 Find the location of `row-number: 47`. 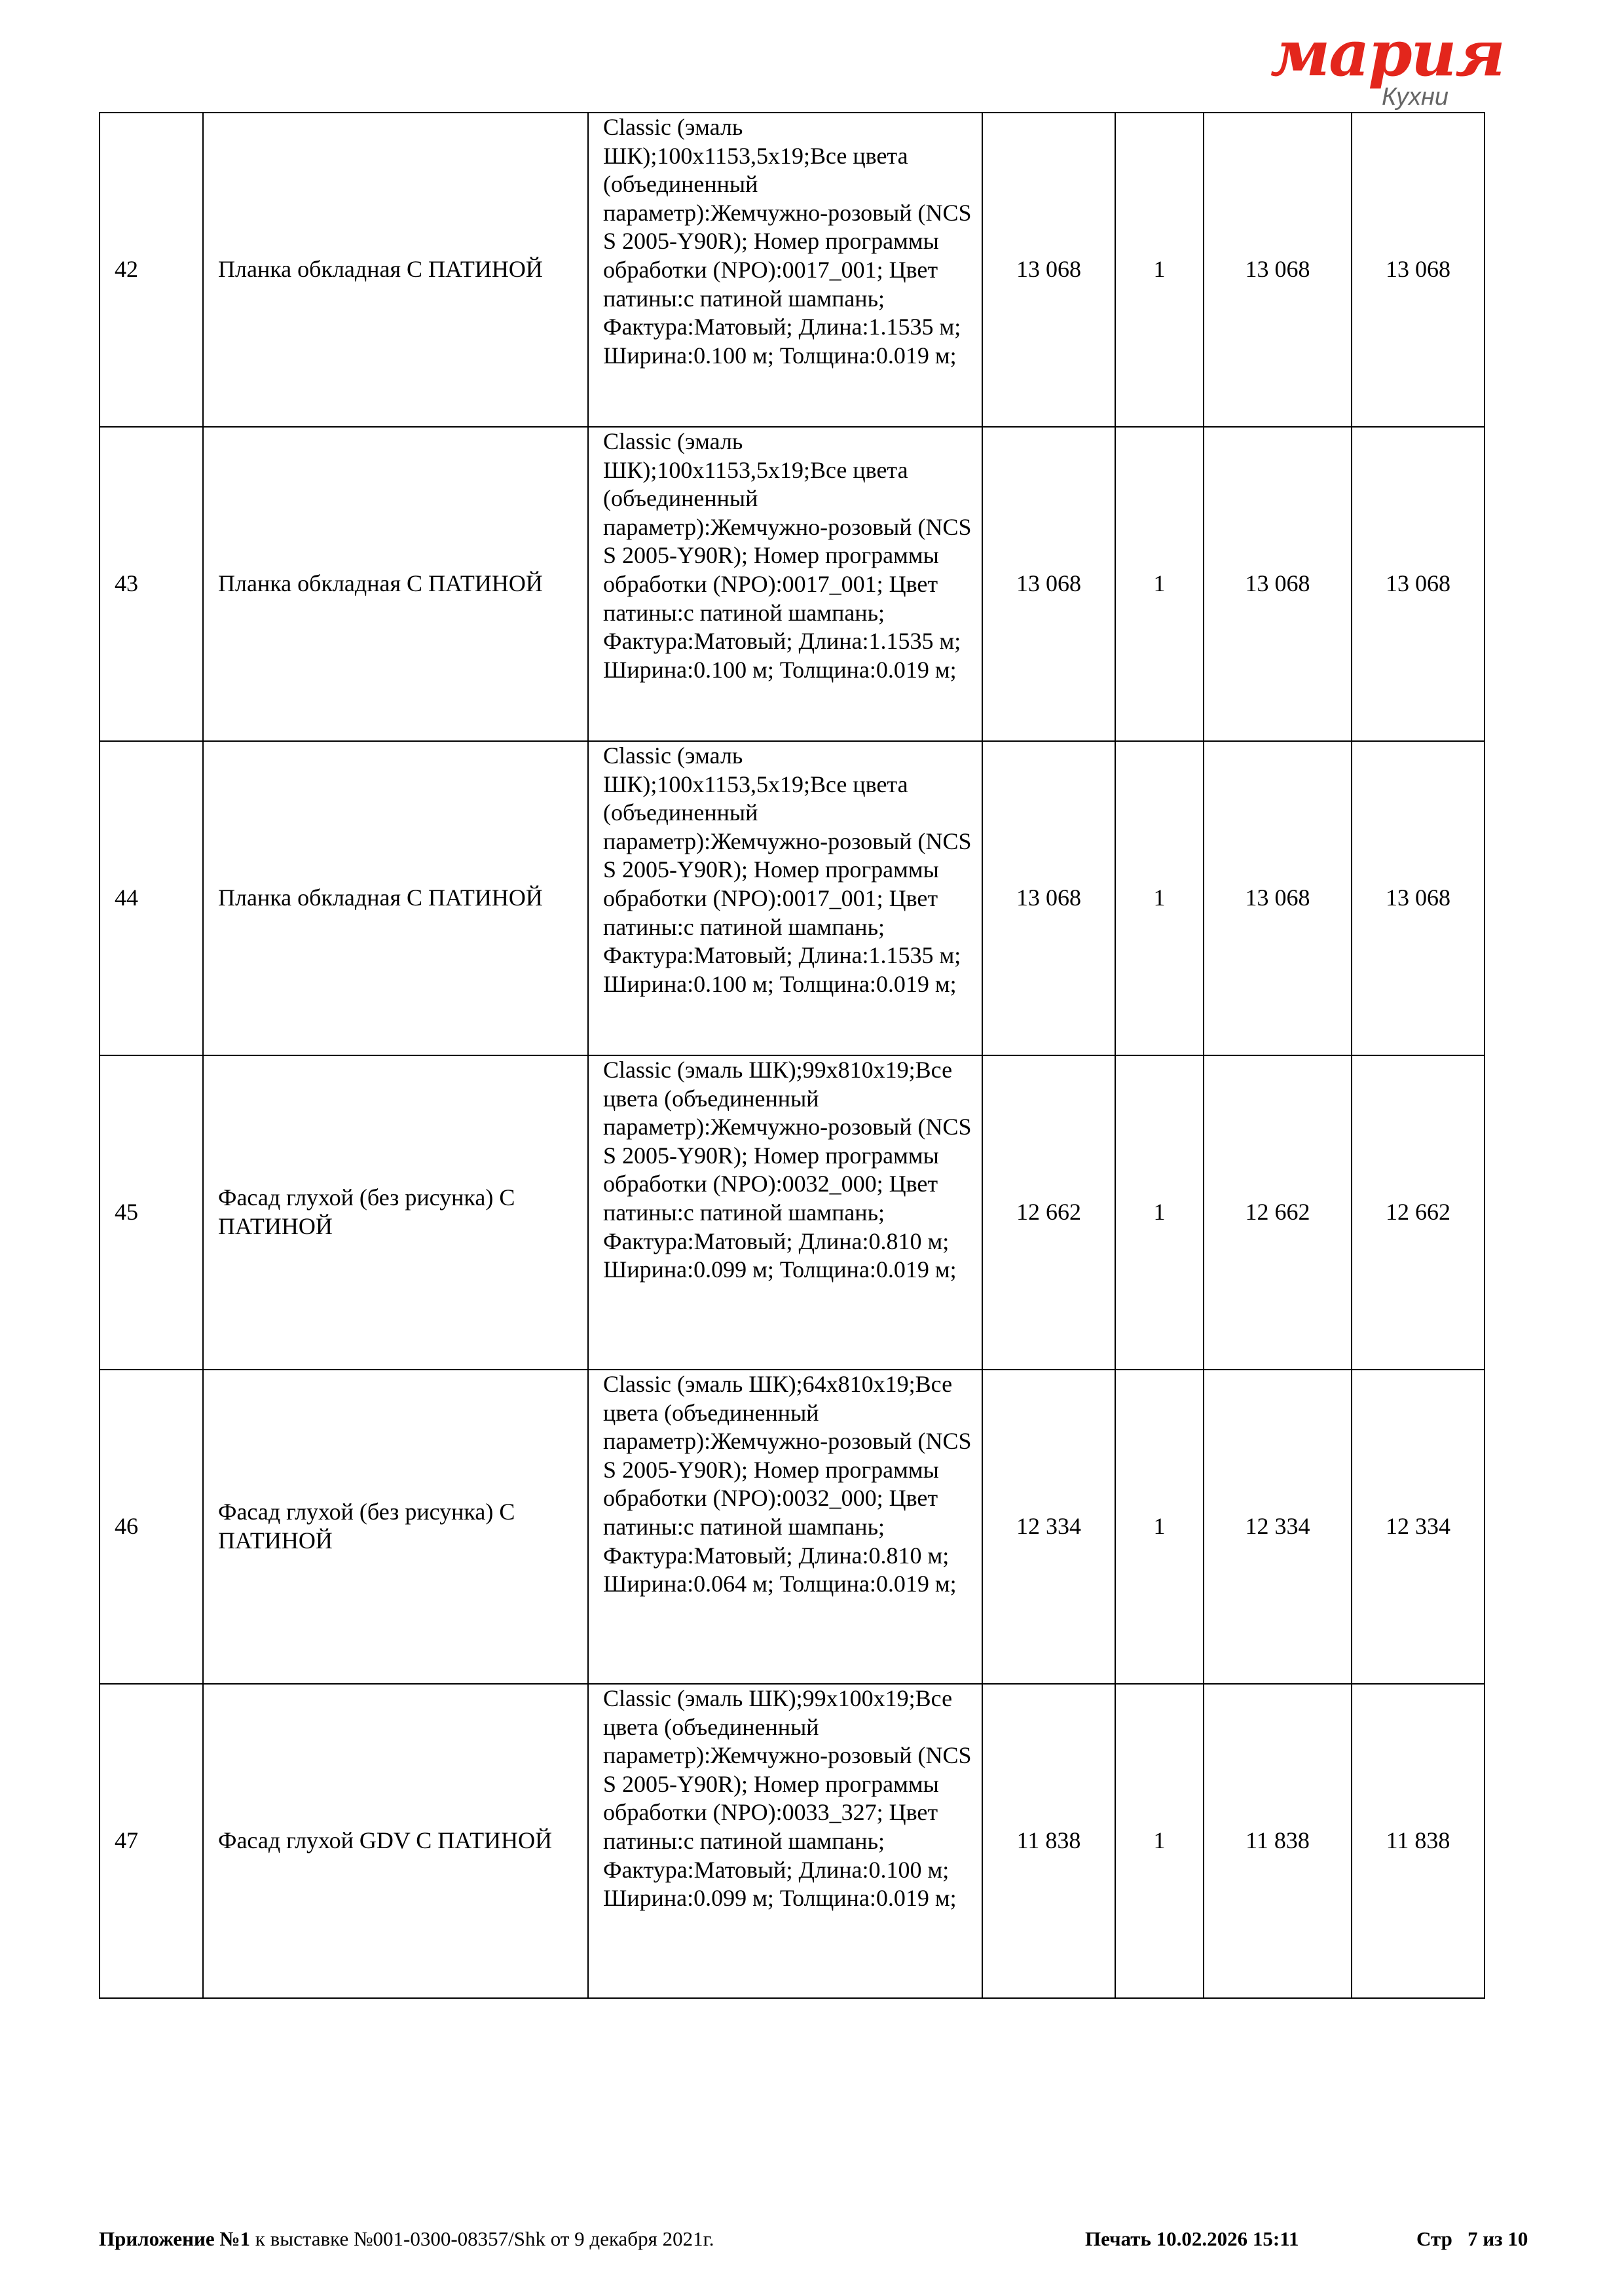

row-number: 47 is located at coordinates (151, 1841).